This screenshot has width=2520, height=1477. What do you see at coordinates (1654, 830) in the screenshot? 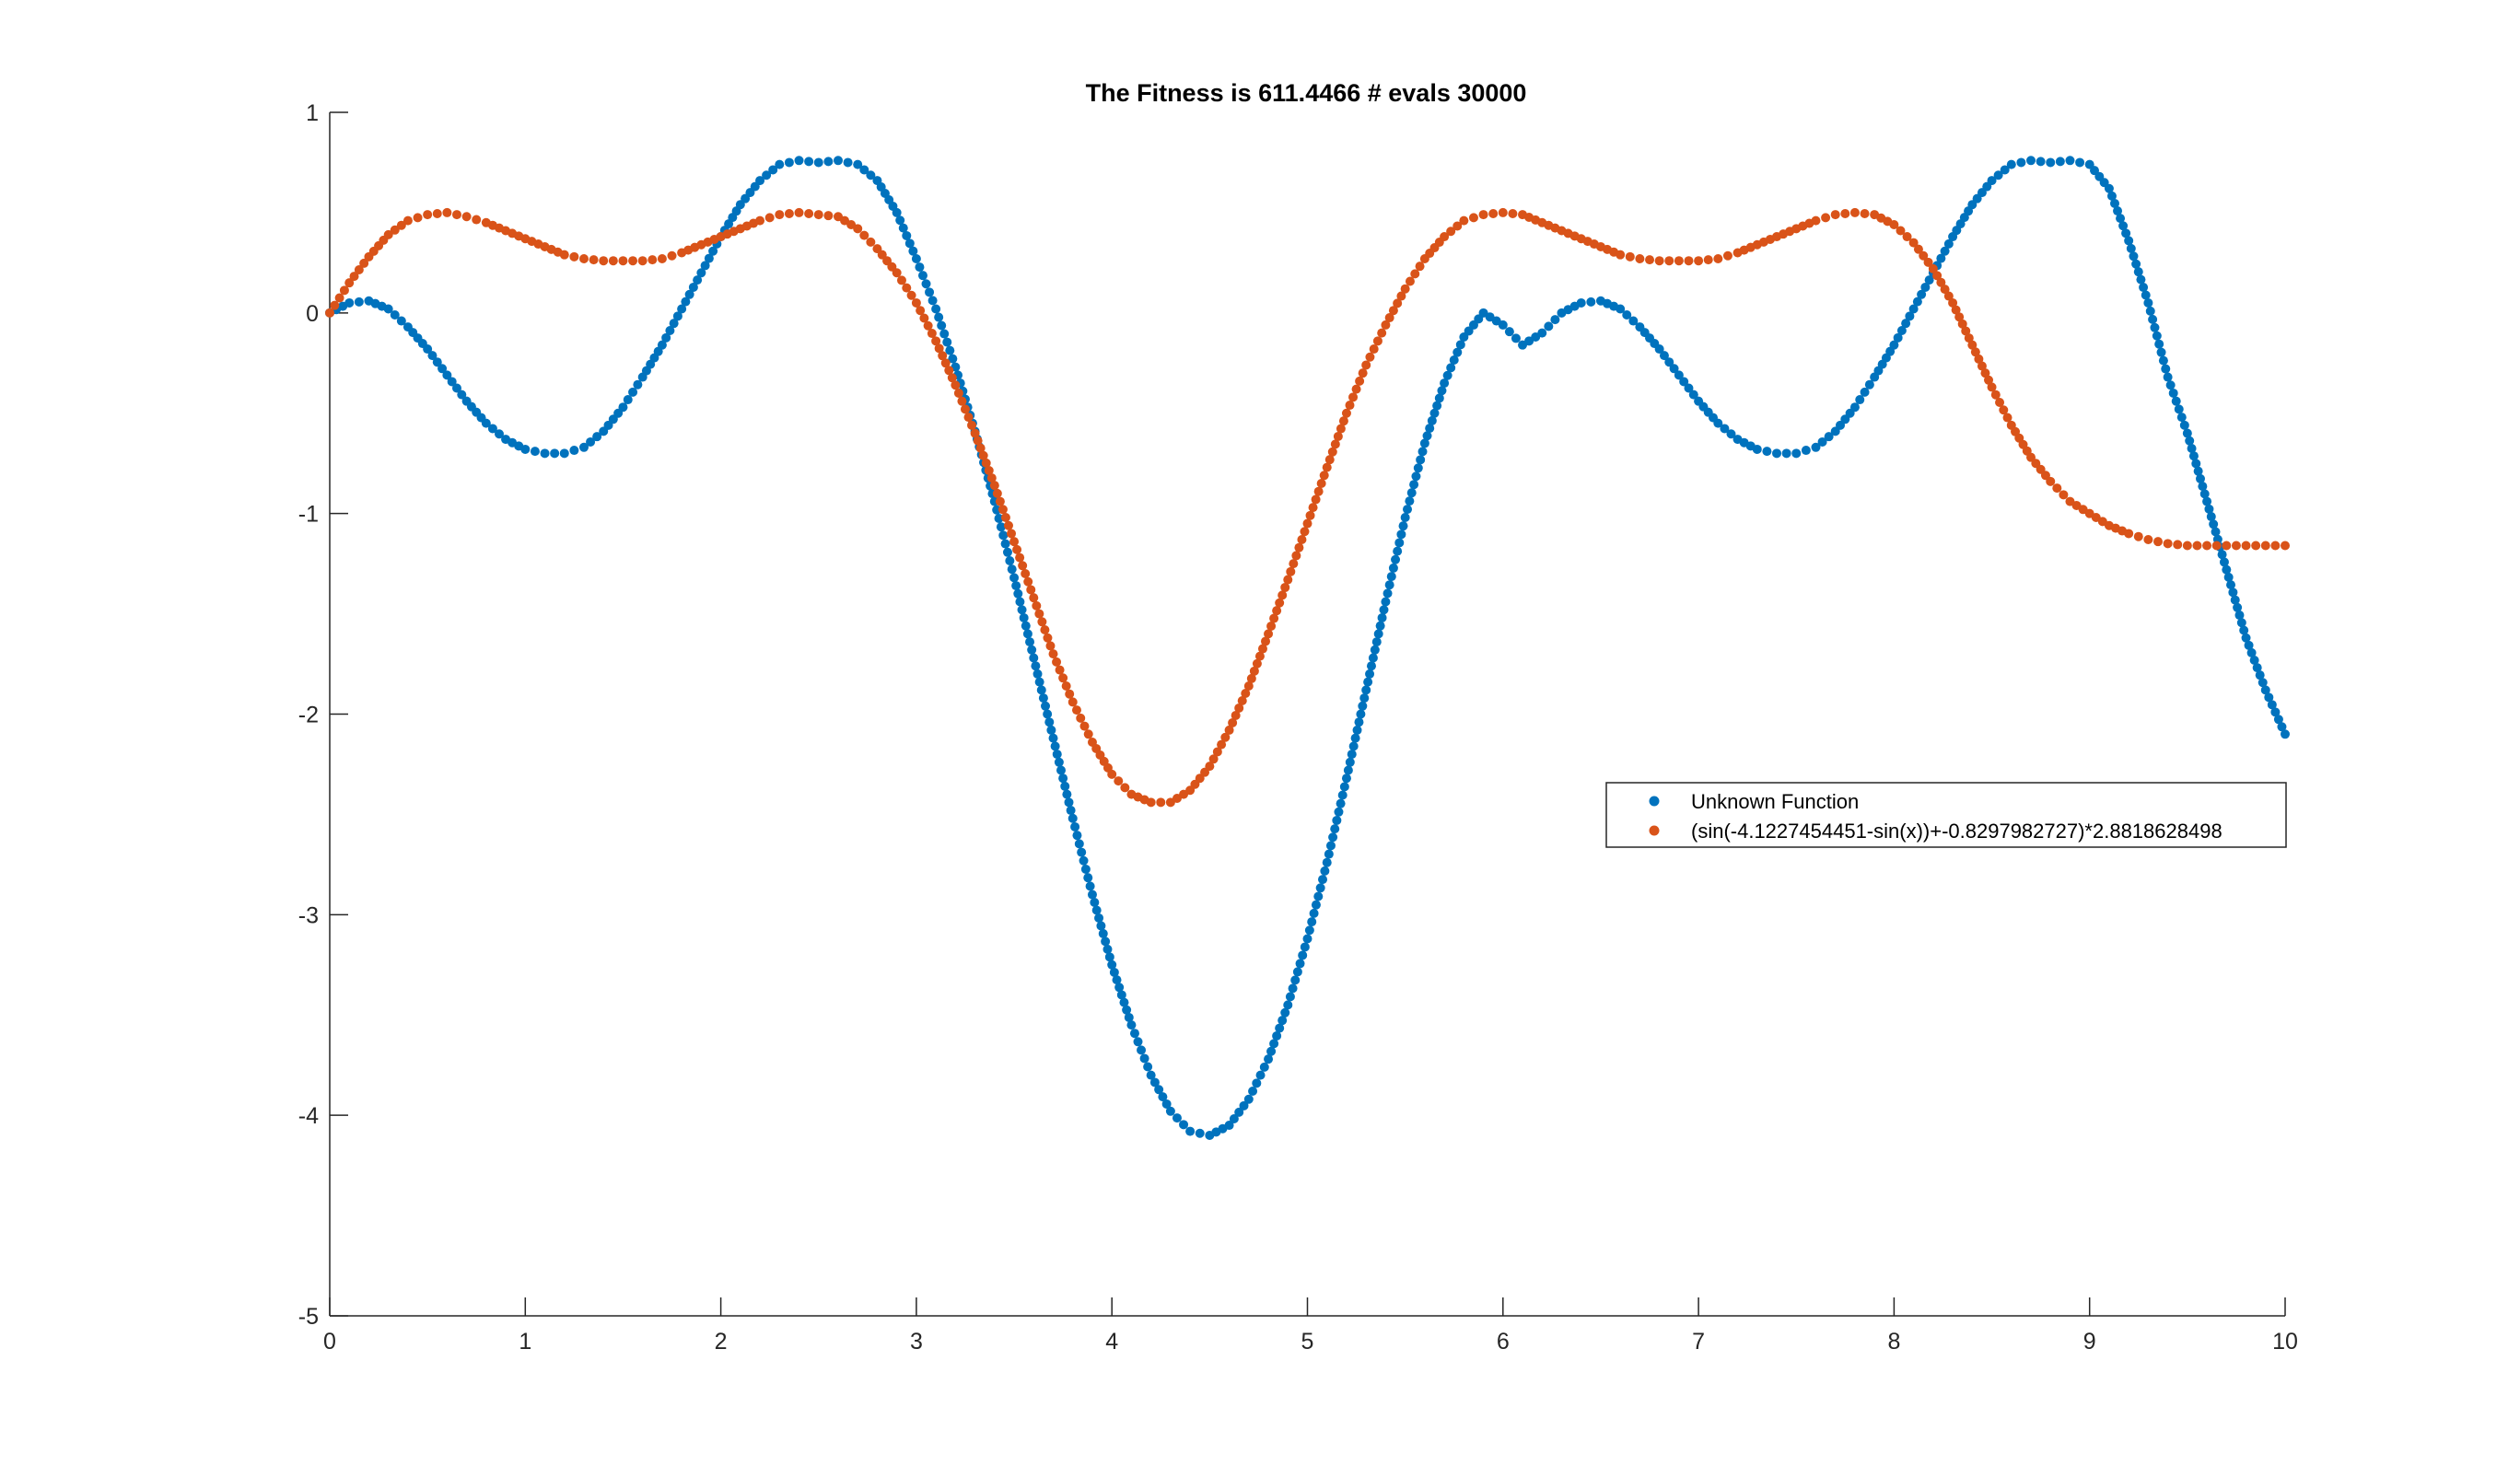
I see `legend-marker` at bounding box center [1654, 830].